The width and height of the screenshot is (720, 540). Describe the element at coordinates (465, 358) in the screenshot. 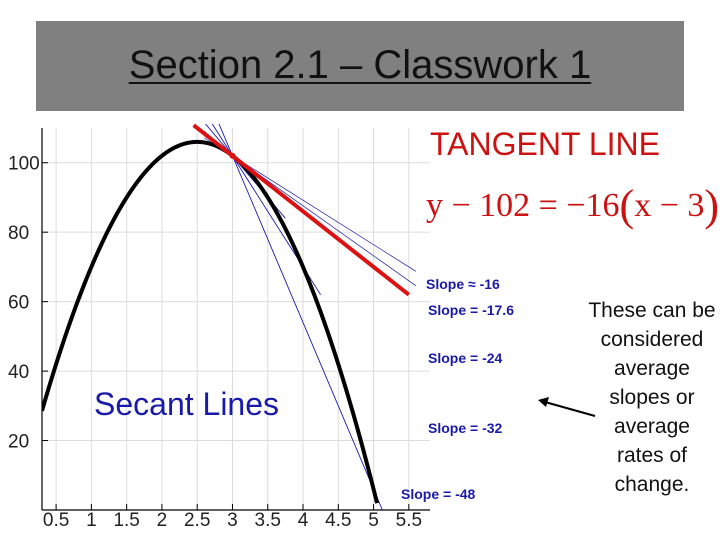

I see `secant-slope-label-2: Slope = -24` at that location.